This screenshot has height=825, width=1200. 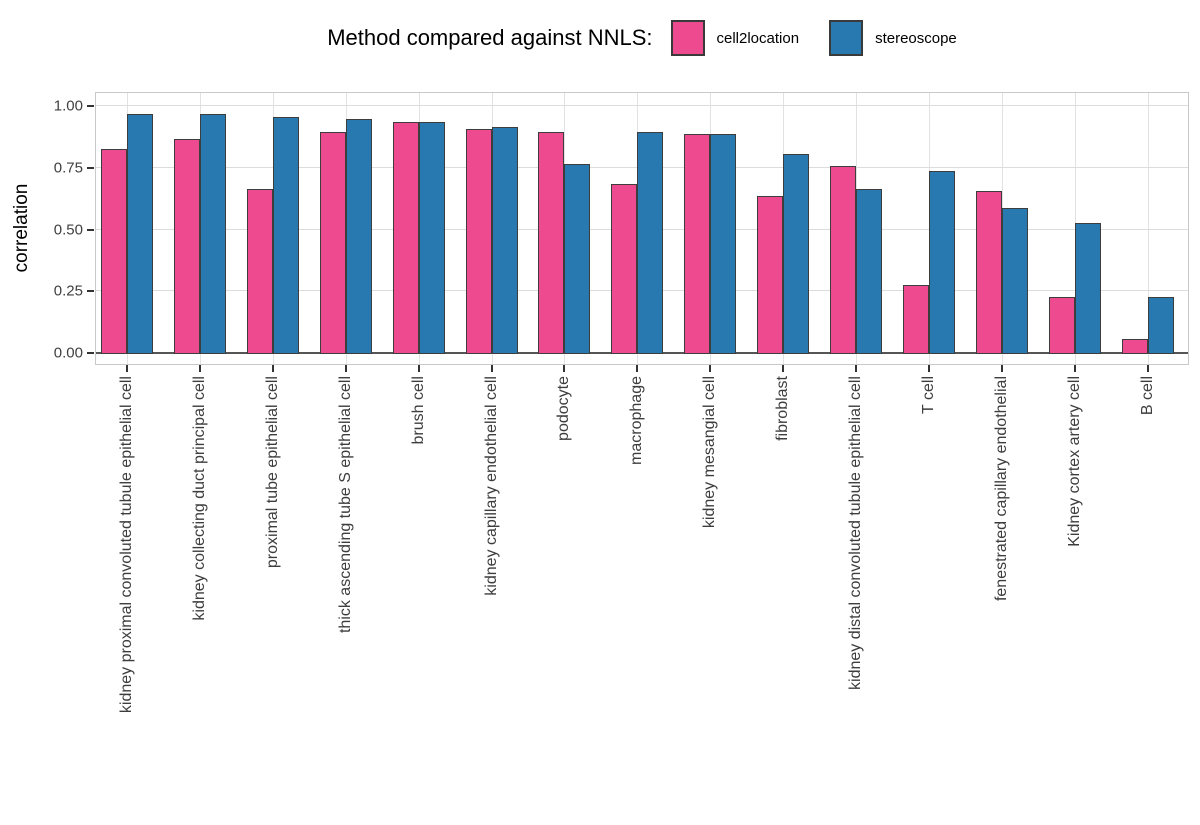 What do you see at coordinates (418, 410) in the screenshot?
I see `x-axis-label: brush cell` at bounding box center [418, 410].